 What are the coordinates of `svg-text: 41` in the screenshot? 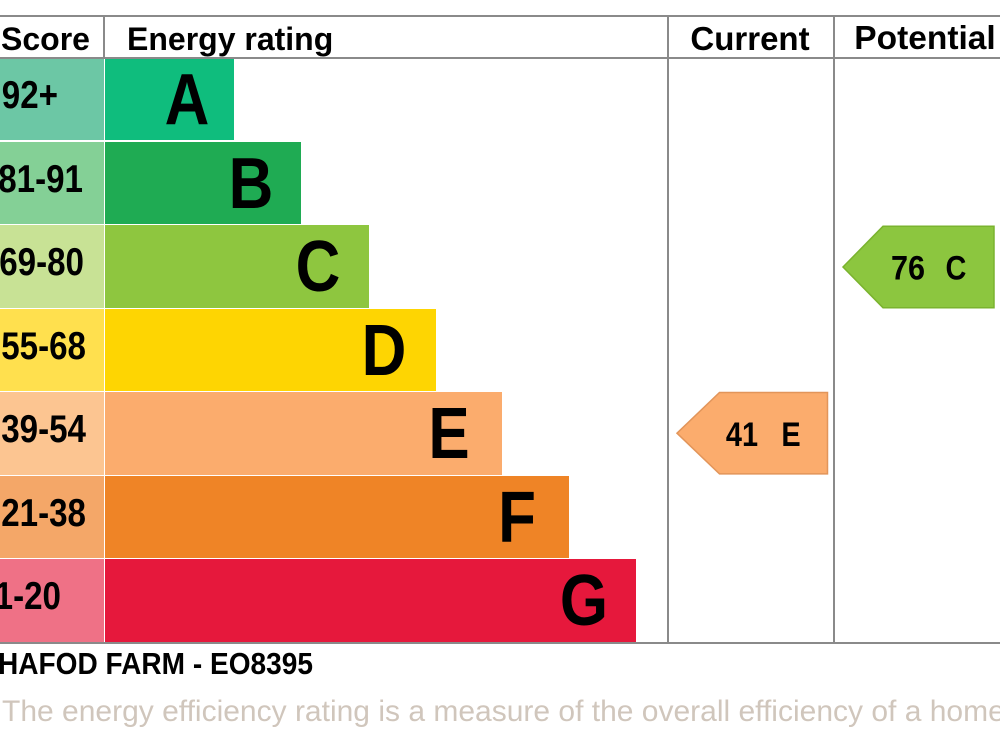 It's located at (742, 434).